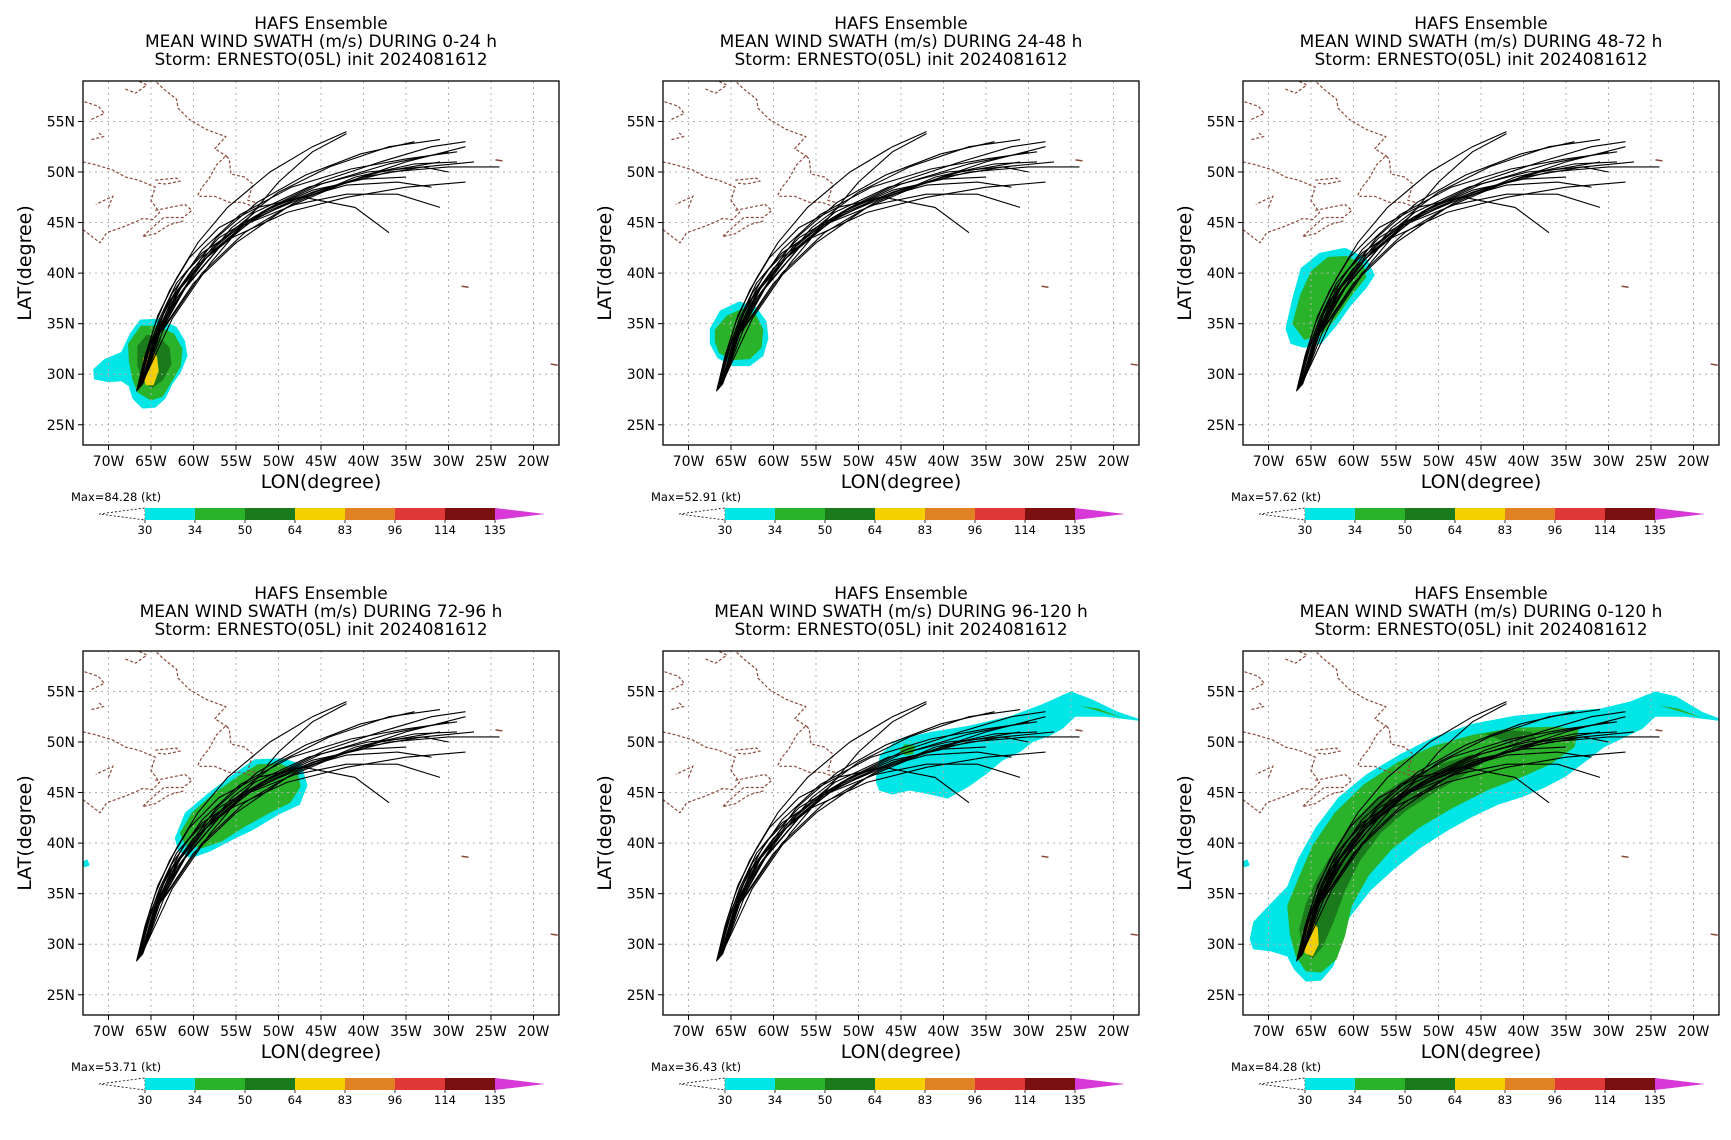 The height and width of the screenshot is (1140, 1731). Describe the element at coordinates (1480, 594) in the screenshot. I see `panel-title-line-1: HAFS Ensemble` at that location.